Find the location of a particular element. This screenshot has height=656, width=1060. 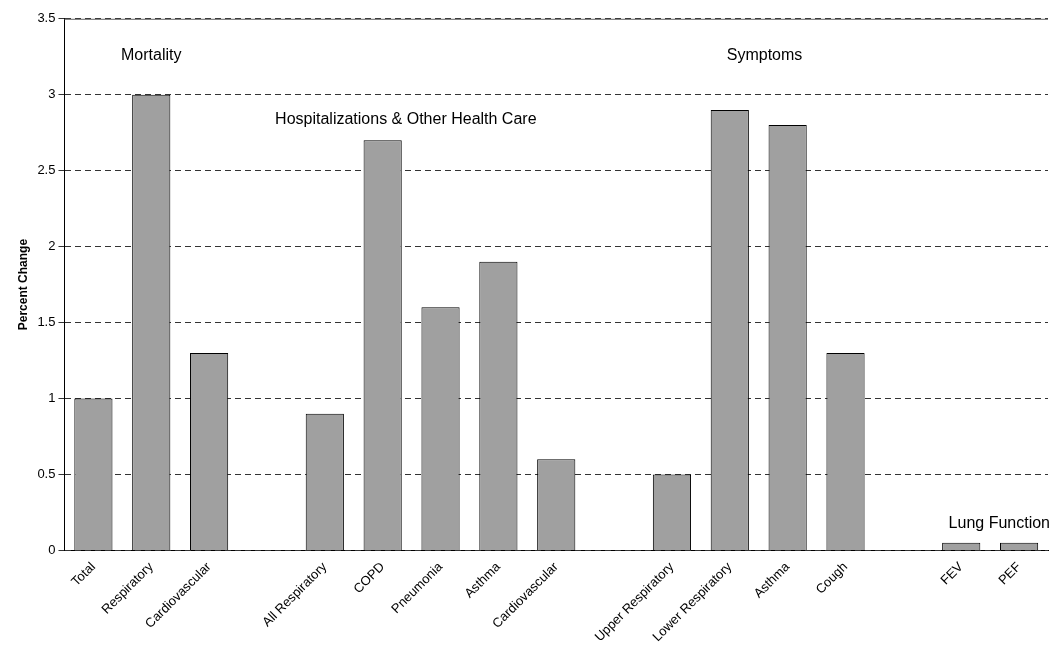

y-tick-label: 2.5 is located at coordinates (46, 170).